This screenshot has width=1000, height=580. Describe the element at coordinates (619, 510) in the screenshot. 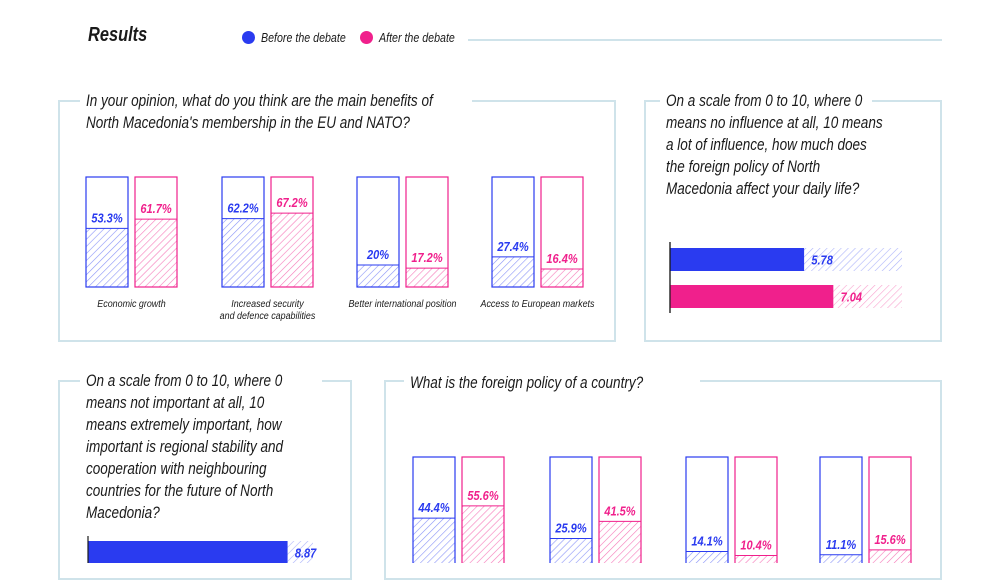

I see `bar-value-label: 41.5%` at that location.